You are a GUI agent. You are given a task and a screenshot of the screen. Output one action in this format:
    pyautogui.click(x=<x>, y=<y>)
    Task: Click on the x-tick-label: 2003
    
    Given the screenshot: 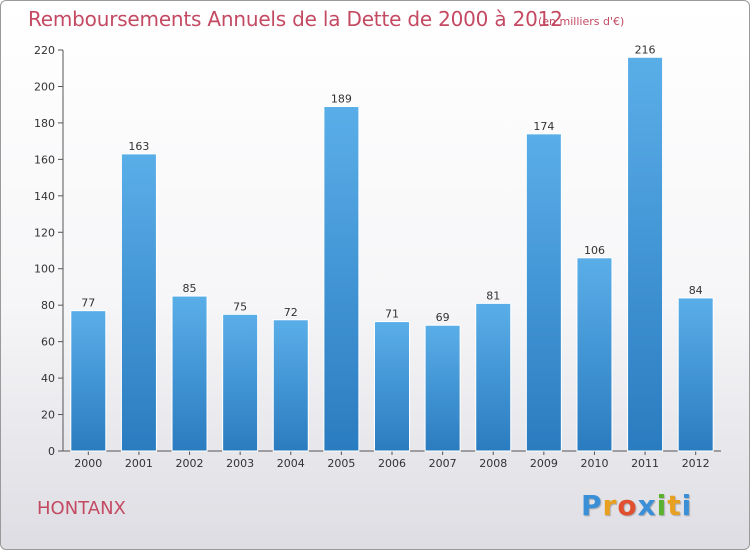 What is the action you would take?
    pyautogui.click(x=240, y=463)
    